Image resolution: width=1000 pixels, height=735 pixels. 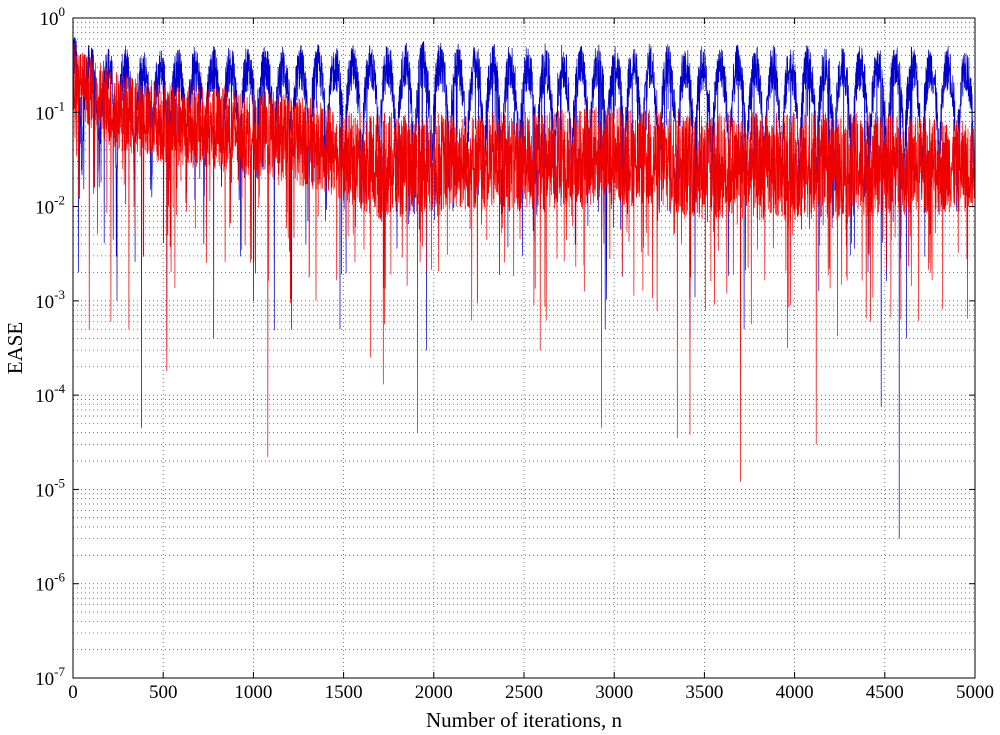 What do you see at coordinates (50, 394) in the screenshot?
I see `y-tick-label: 10⁻⁴` at bounding box center [50, 394].